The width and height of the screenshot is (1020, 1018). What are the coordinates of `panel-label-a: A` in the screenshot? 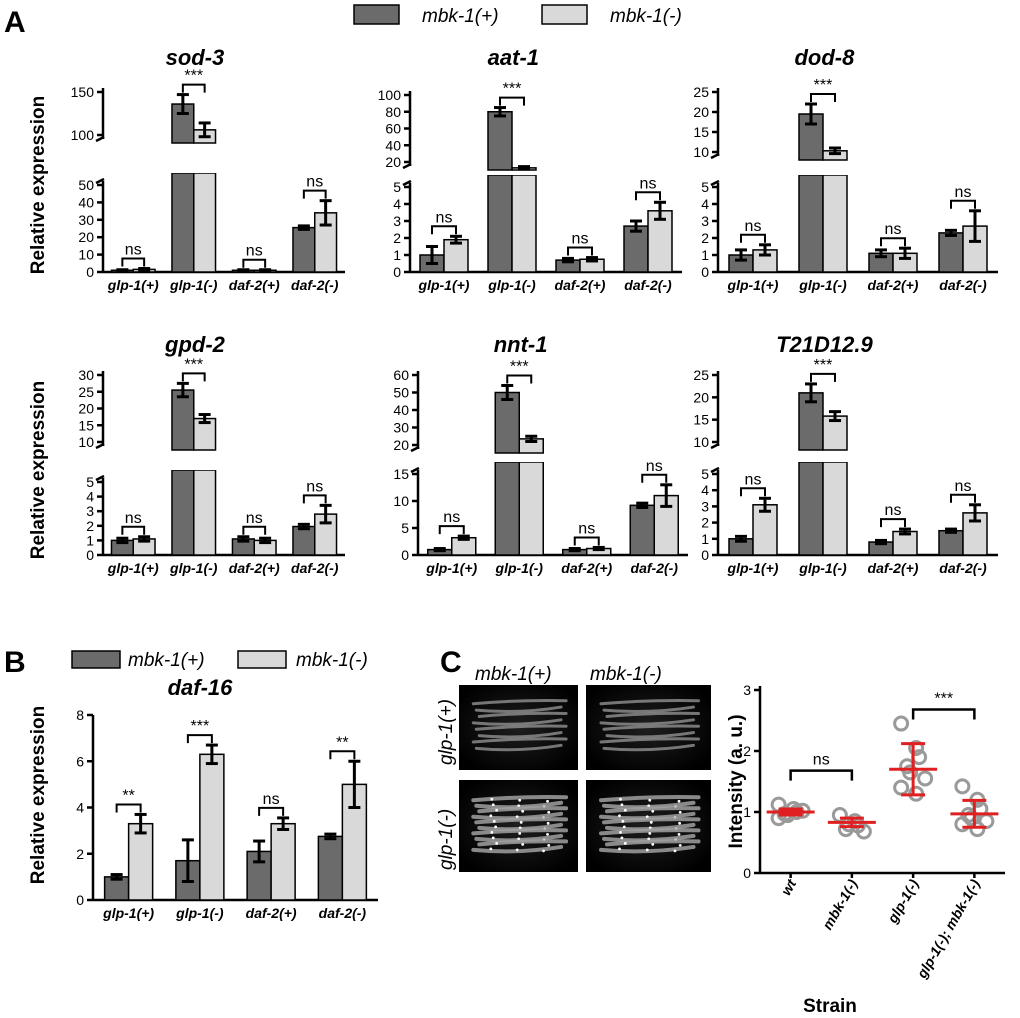 It's located at (15, 22).